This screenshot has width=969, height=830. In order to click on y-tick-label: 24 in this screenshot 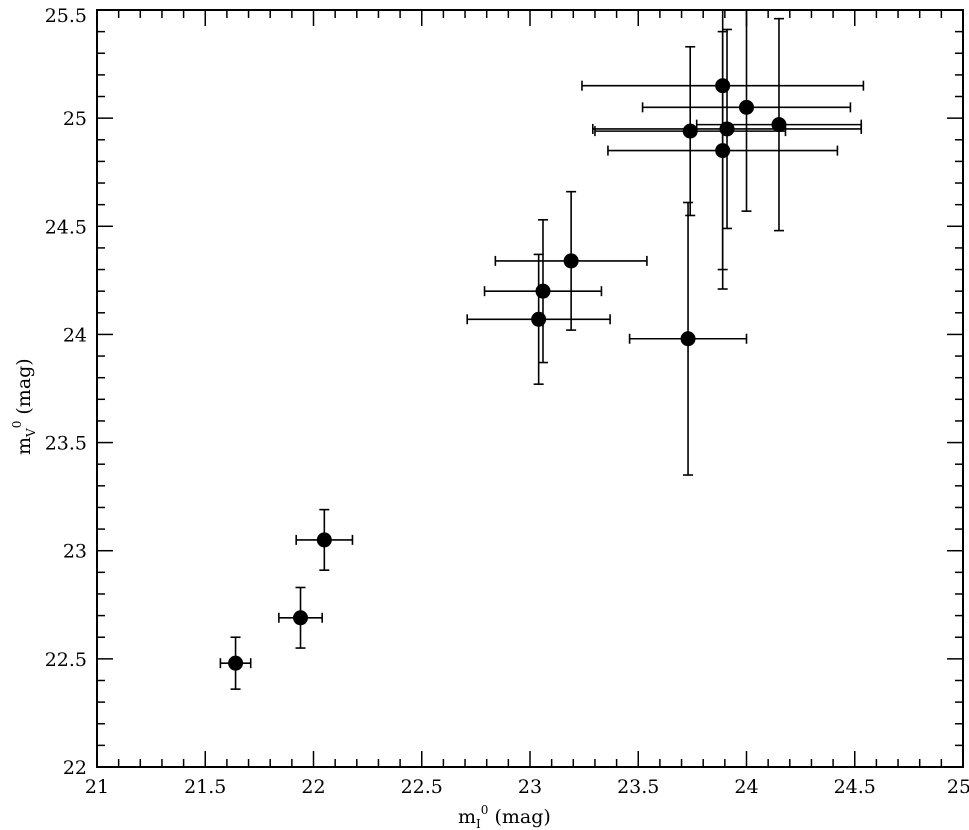, I will do `click(75, 335)`.